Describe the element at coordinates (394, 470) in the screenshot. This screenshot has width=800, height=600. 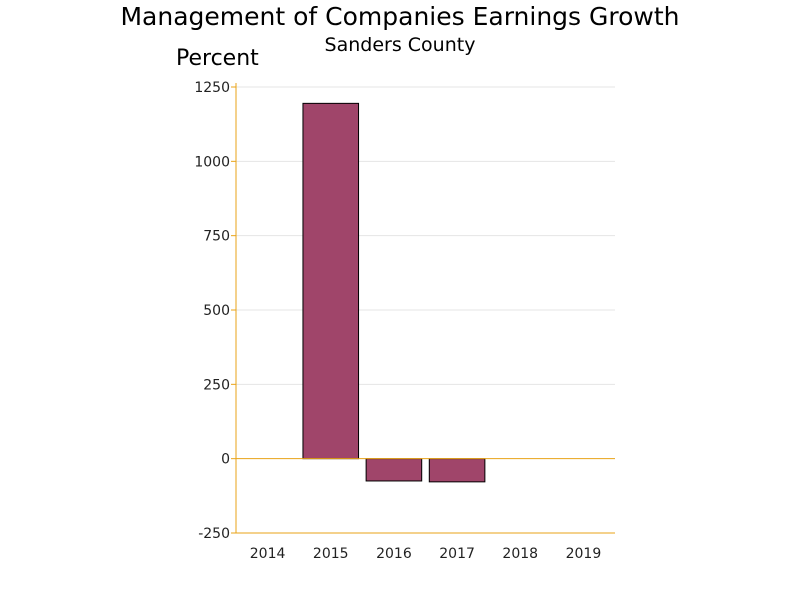
I see `bar-2016` at that location.